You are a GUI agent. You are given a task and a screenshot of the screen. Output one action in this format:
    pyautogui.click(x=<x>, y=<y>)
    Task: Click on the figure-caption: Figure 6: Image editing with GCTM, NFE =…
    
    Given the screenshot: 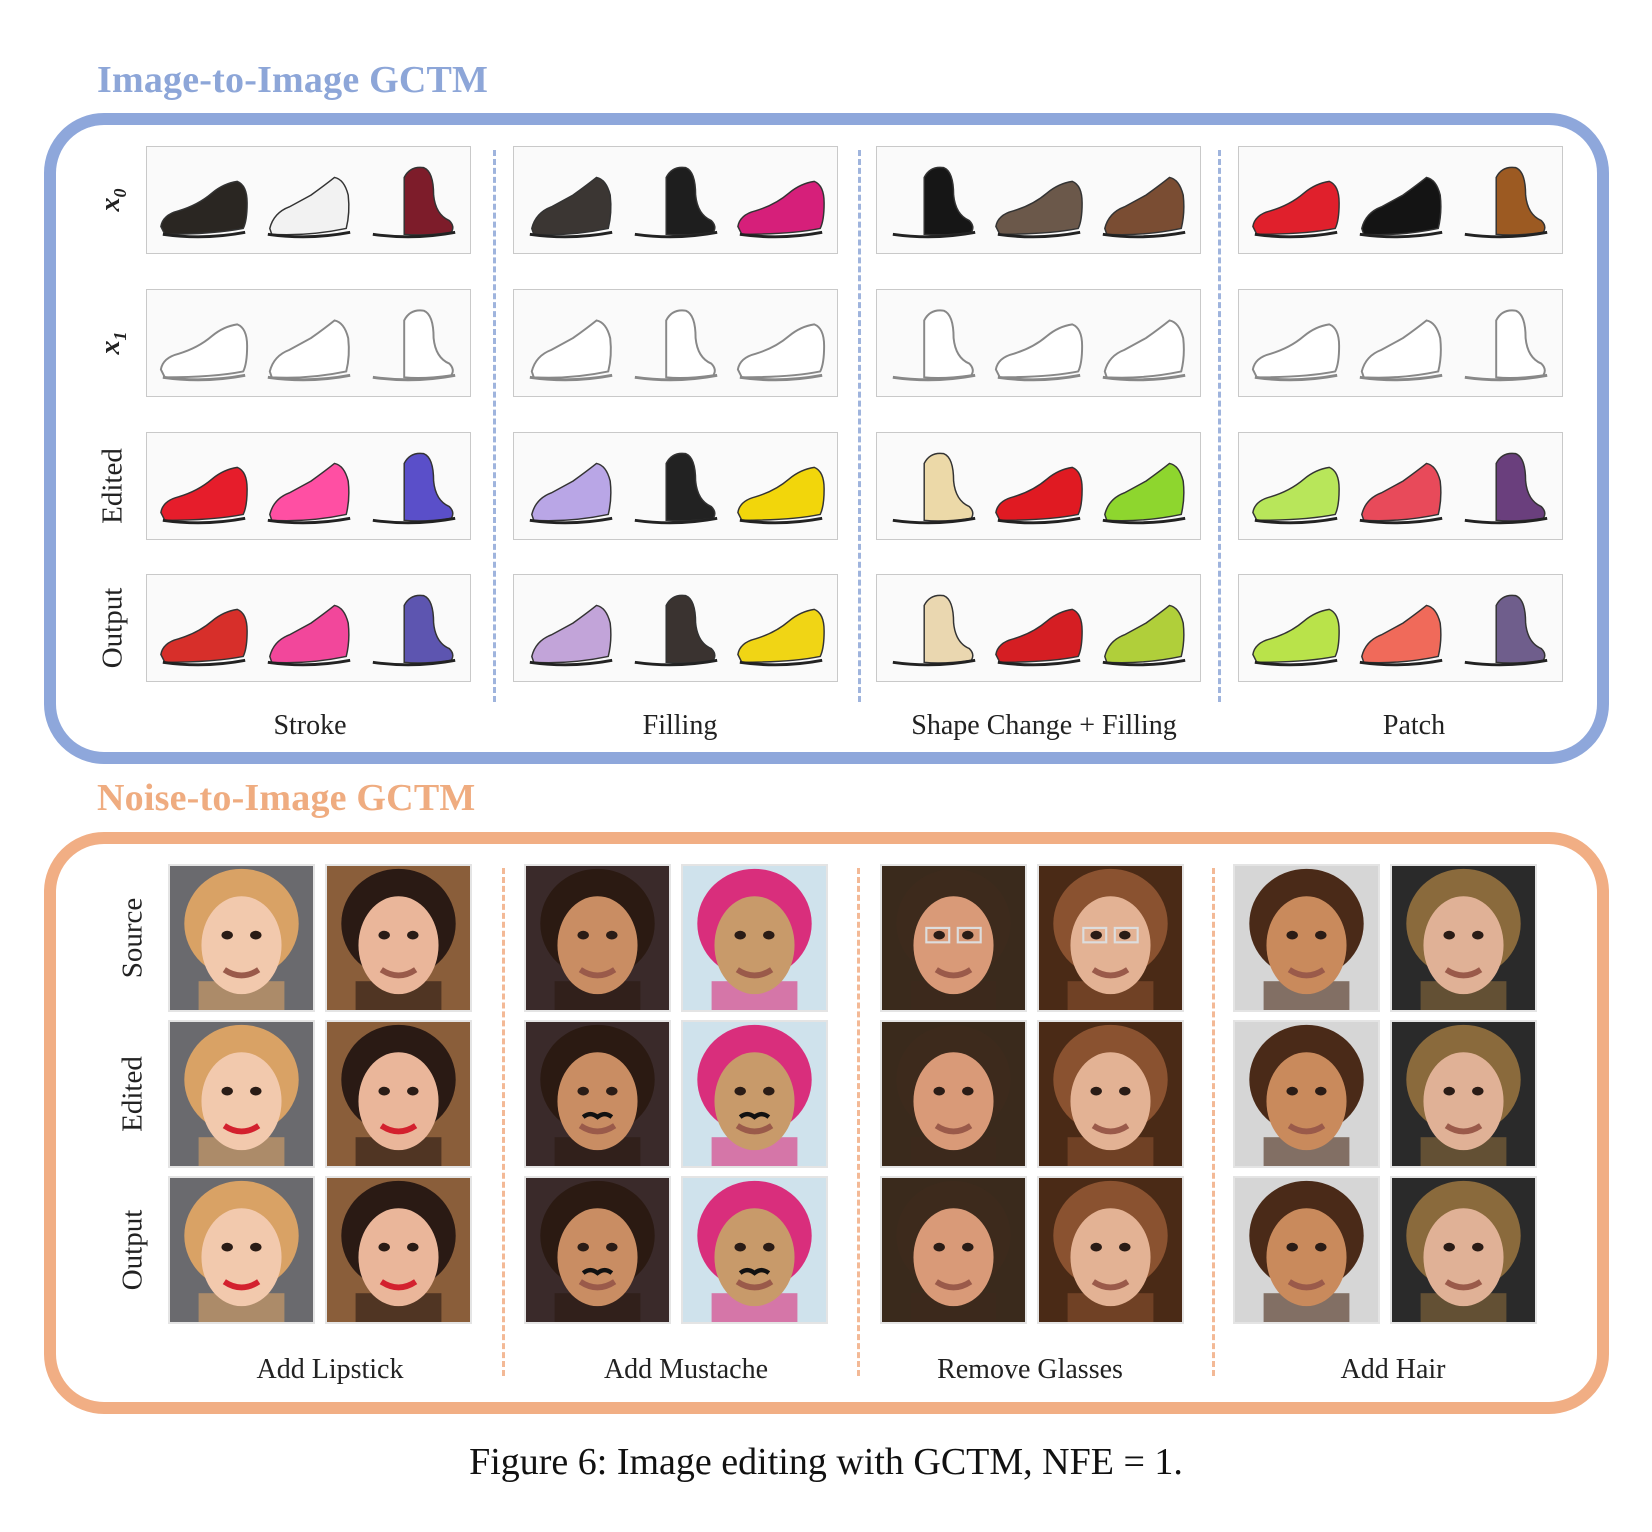 What is the action you would take?
    pyautogui.click(x=826, y=1462)
    